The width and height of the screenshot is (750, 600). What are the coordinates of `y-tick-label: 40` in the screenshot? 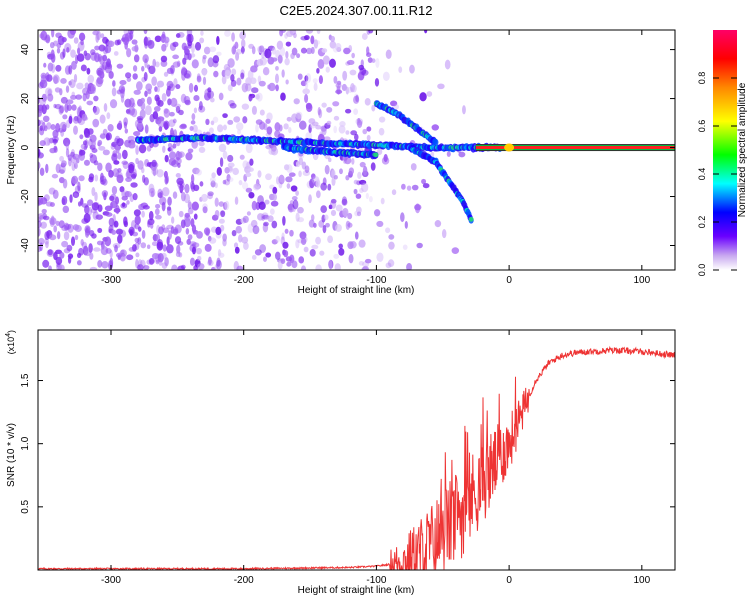 It's located at (25, 50).